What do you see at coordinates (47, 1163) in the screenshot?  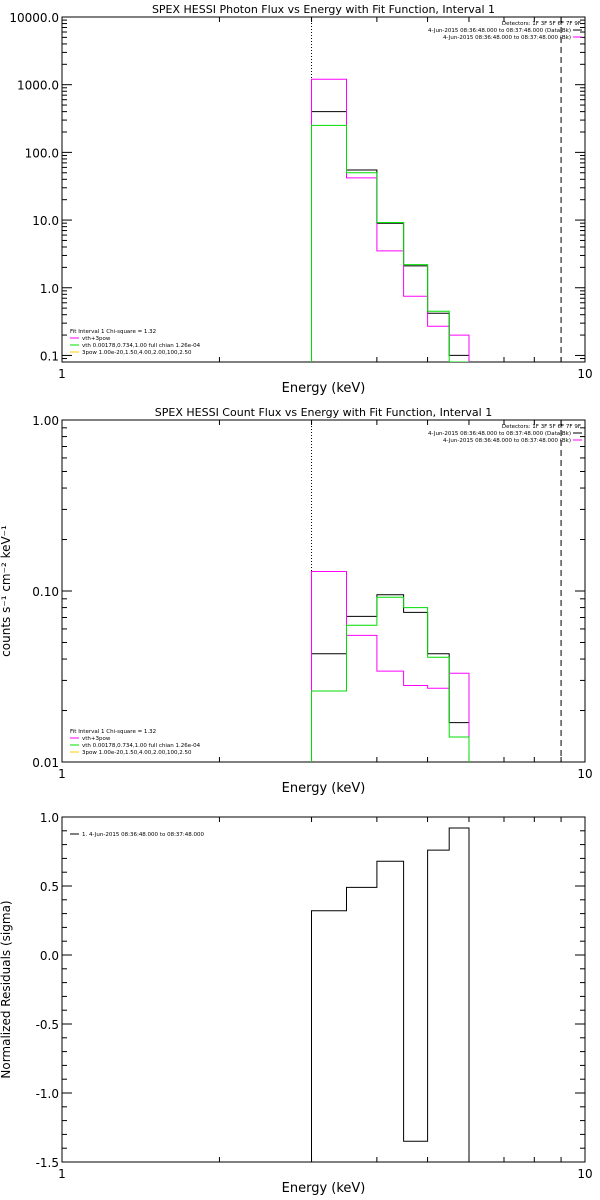 I see `y-tick-label: -1.5` at bounding box center [47, 1163].